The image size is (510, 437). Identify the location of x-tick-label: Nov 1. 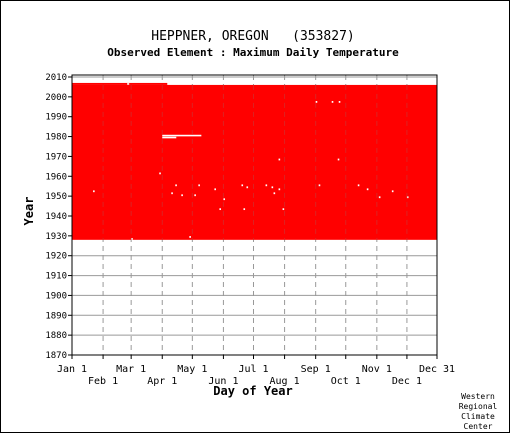
(377, 369).